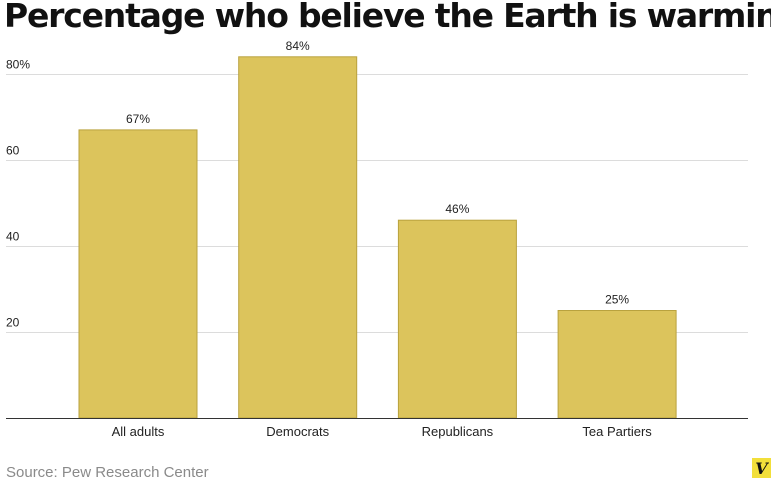  What do you see at coordinates (138, 431) in the screenshot?
I see `x-category-label: All adults` at bounding box center [138, 431].